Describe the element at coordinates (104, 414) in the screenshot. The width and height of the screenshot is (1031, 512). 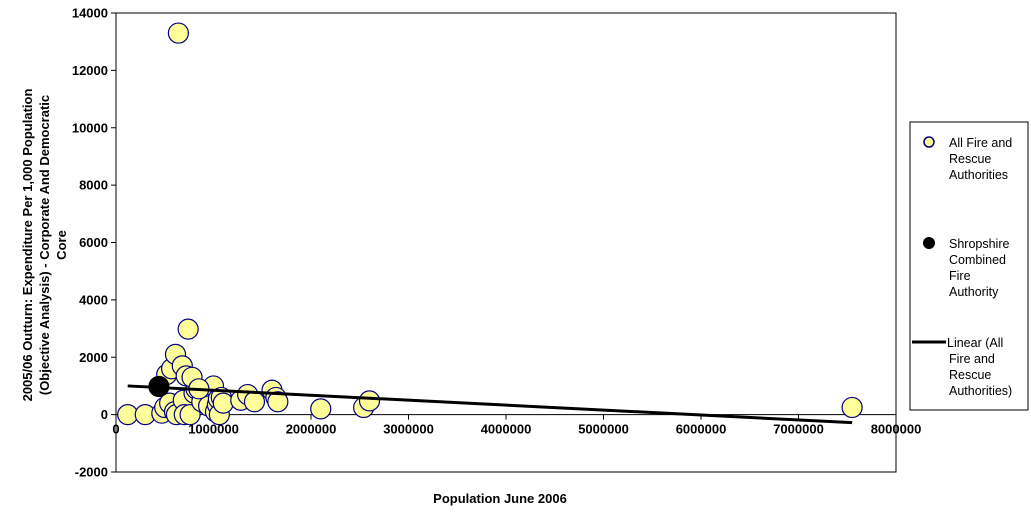
I see `y-tick-label: 0` at that location.